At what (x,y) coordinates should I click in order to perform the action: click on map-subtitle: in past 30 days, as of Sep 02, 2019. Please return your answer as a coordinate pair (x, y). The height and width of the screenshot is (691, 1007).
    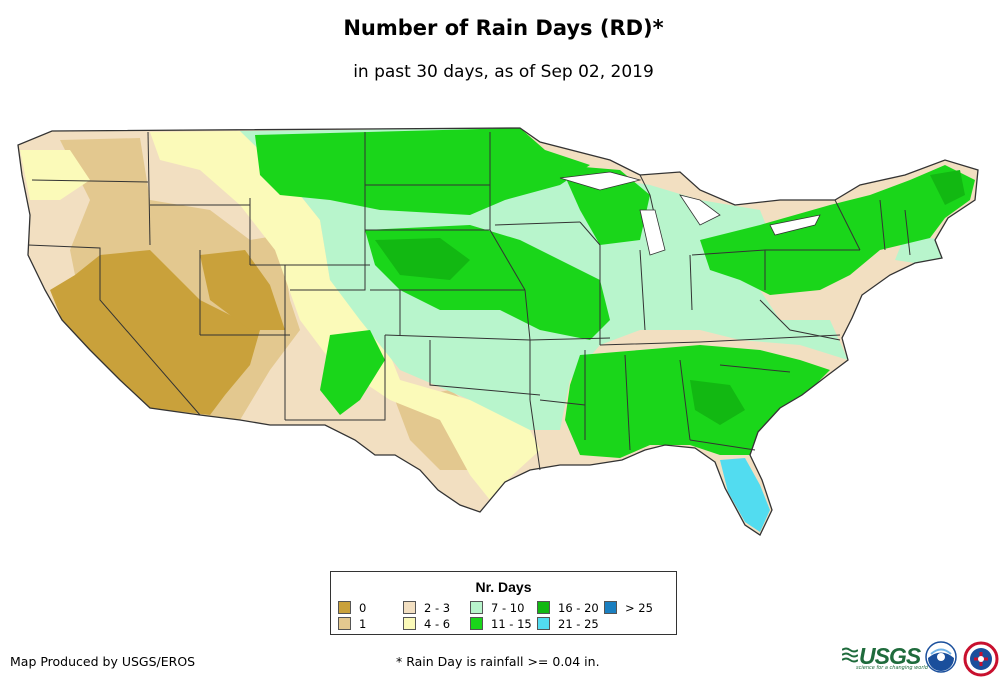
    Looking at the image, I should click on (503, 72).